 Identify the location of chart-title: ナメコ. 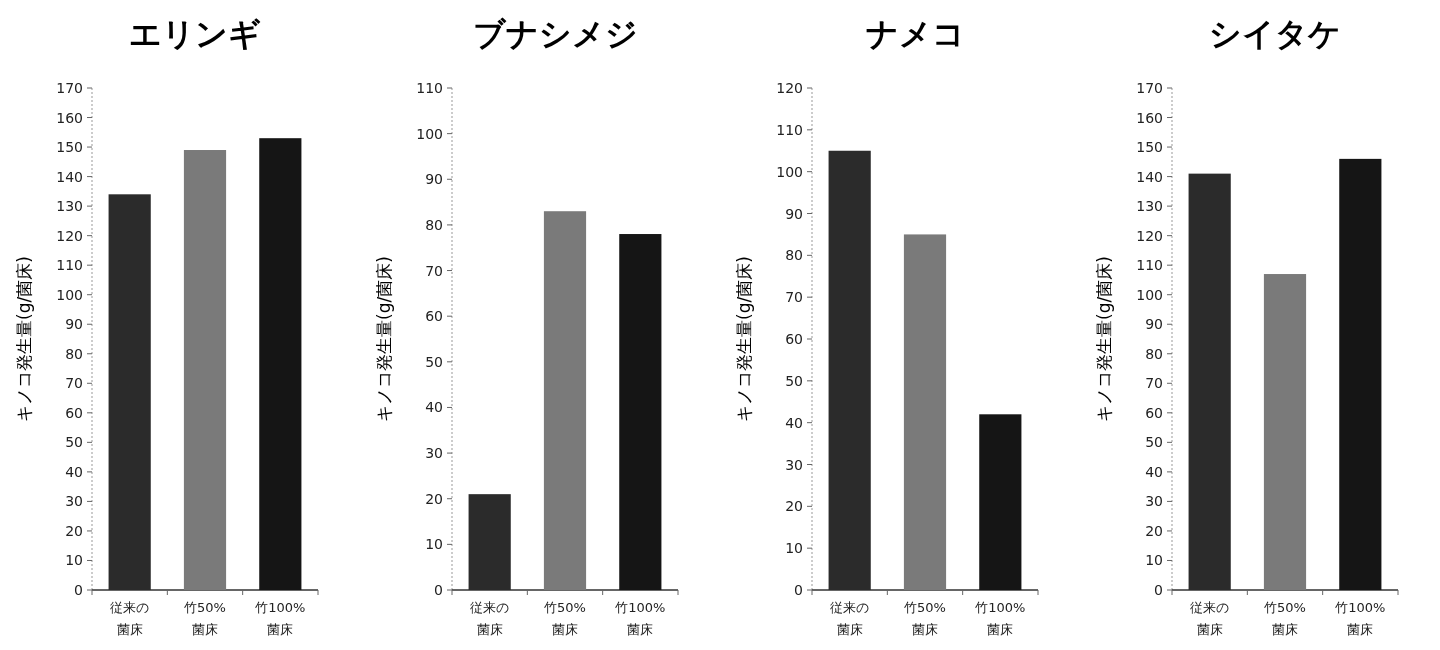
(915, 34).